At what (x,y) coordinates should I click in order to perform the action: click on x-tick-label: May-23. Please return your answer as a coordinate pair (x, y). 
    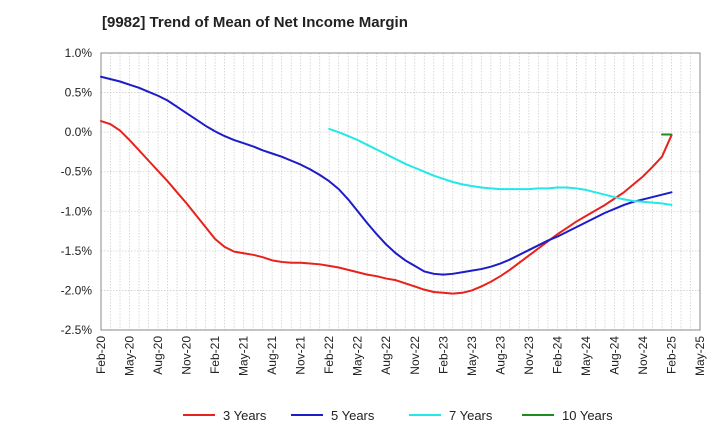
    Looking at the image, I should click on (472, 356).